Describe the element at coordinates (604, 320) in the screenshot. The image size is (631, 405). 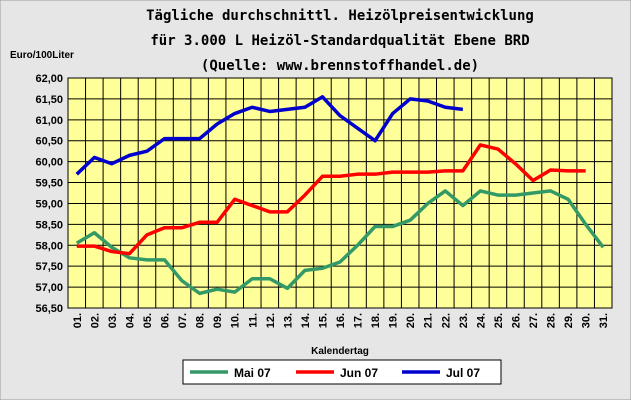
I see `x-tick-label: 31.` at that location.